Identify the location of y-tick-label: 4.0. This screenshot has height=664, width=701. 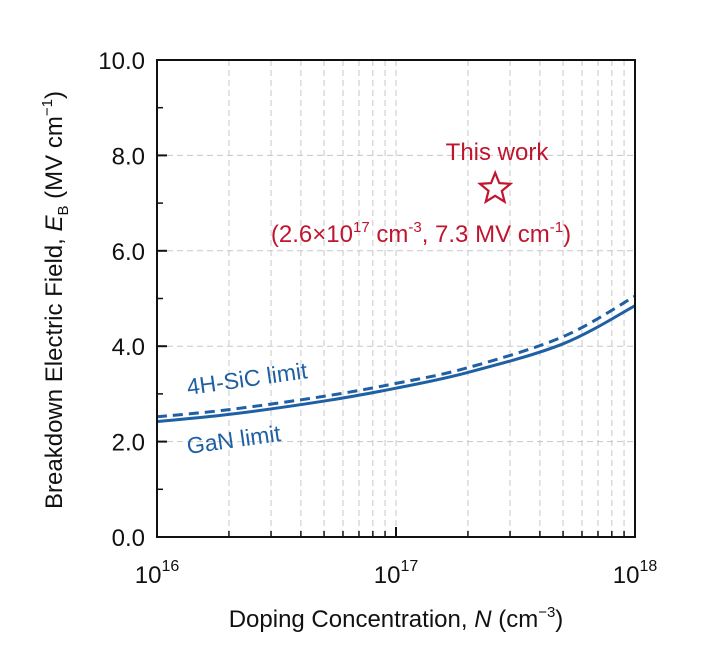
(128, 347).